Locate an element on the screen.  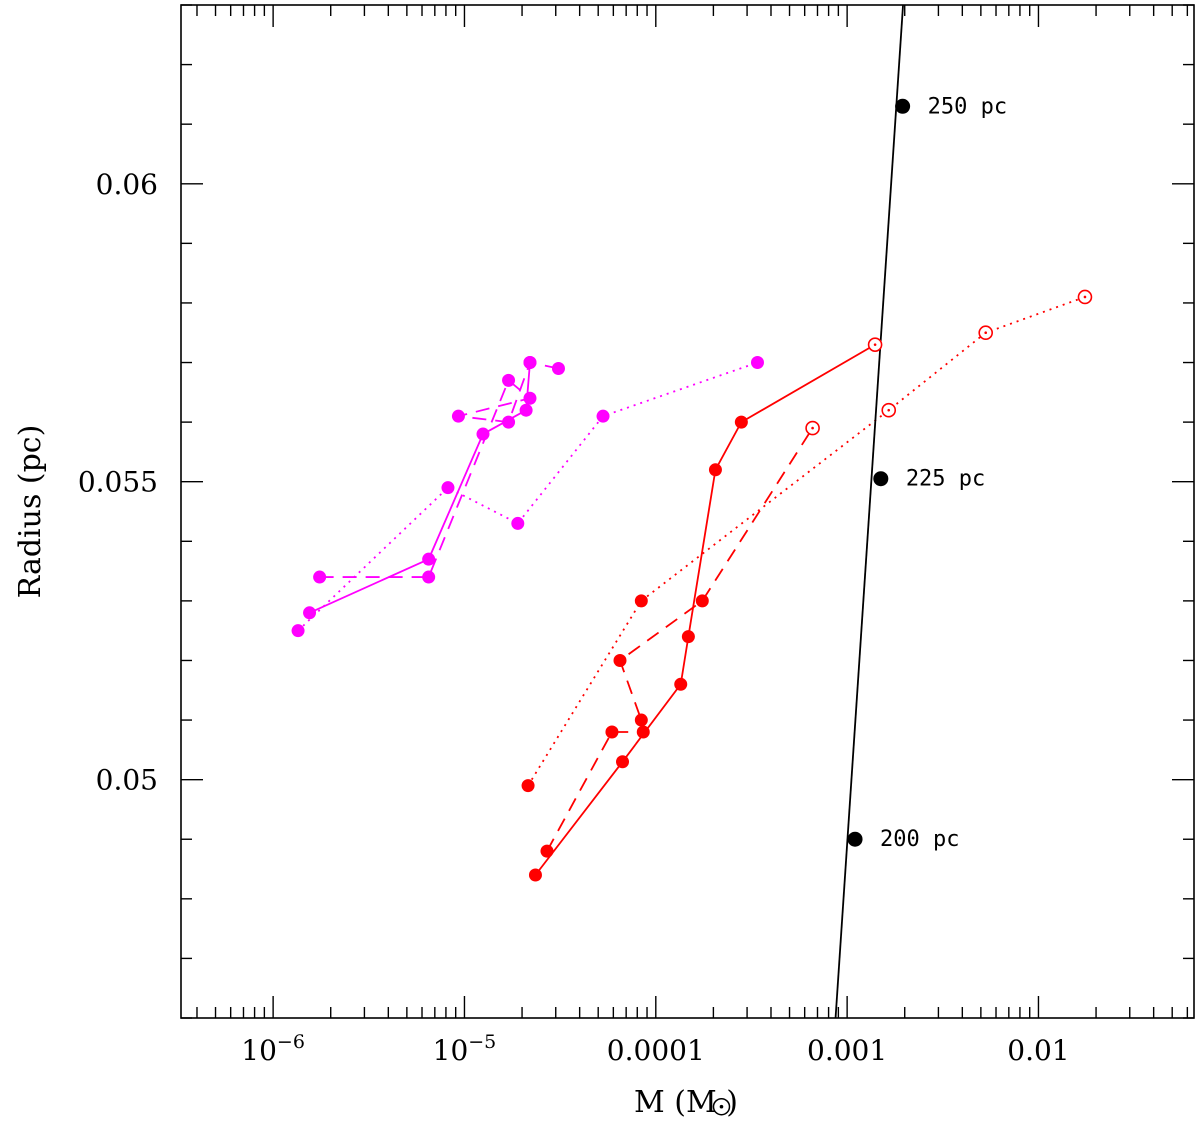
sun-dot is located at coordinates (721, 1106).